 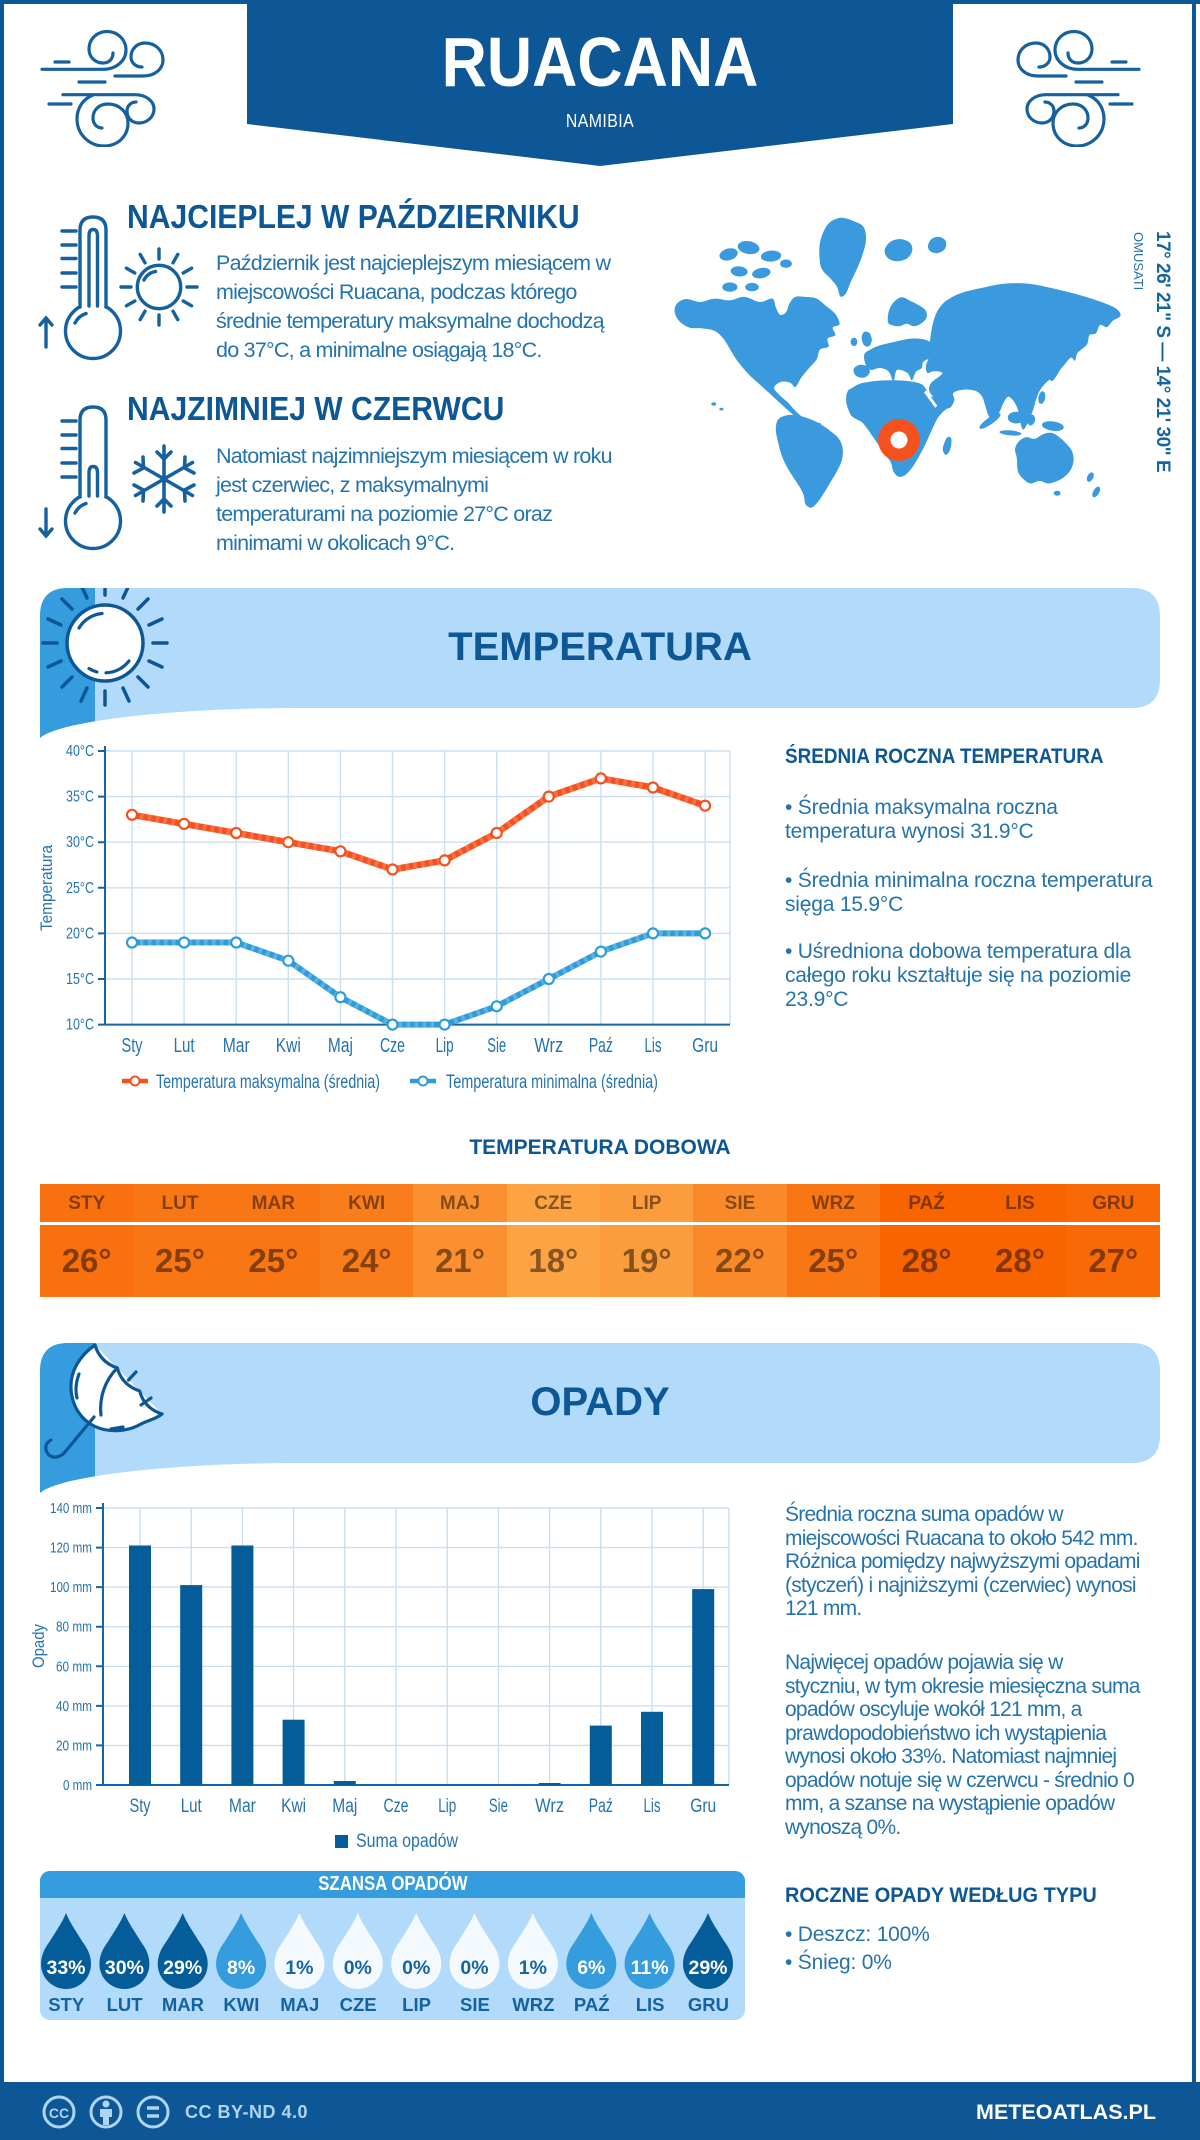 What do you see at coordinates (80, 1025) in the screenshot?
I see `svg-text: 10°C` at bounding box center [80, 1025].